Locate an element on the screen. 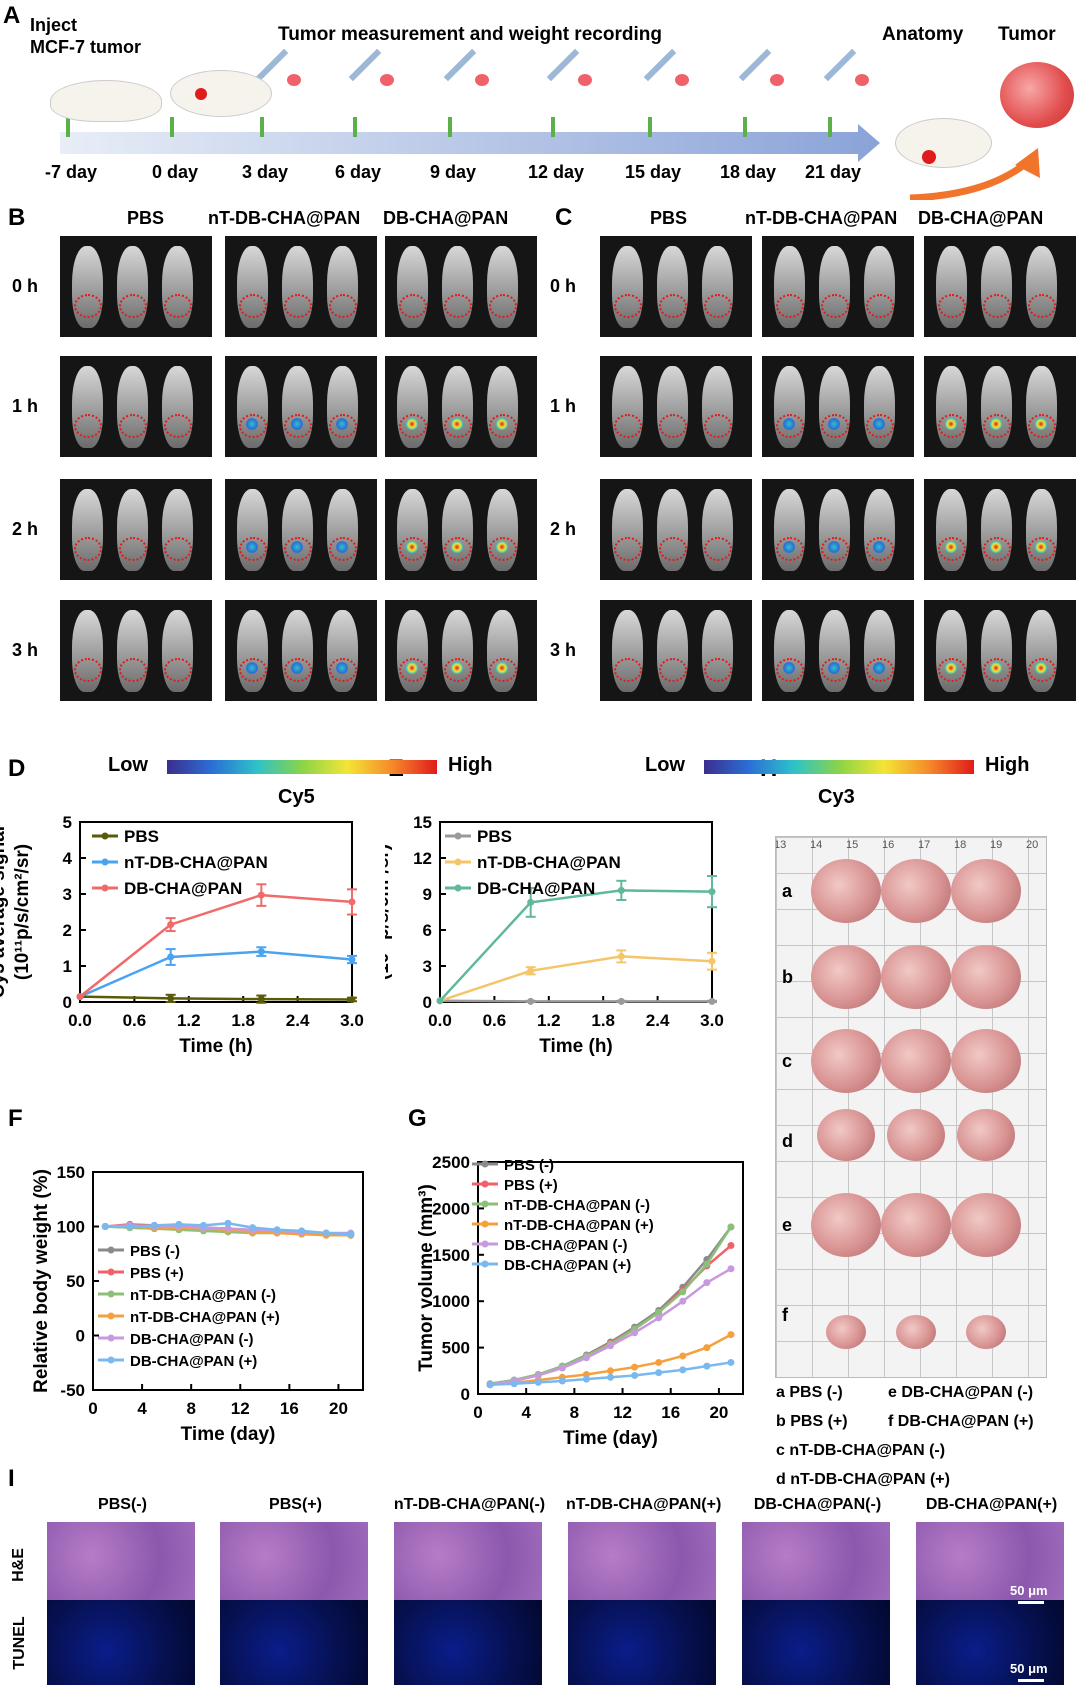 This screenshot has width=1080, height=1686. x-tick-label: 0 is located at coordinates (477, 1412).